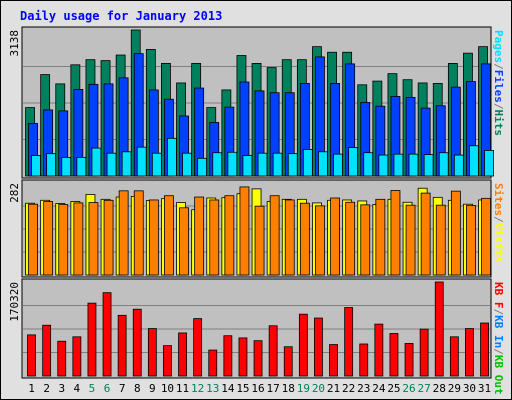 This screenshot has height=400, width=512. I want to click on legend-label-3: /, so click(498, 106).